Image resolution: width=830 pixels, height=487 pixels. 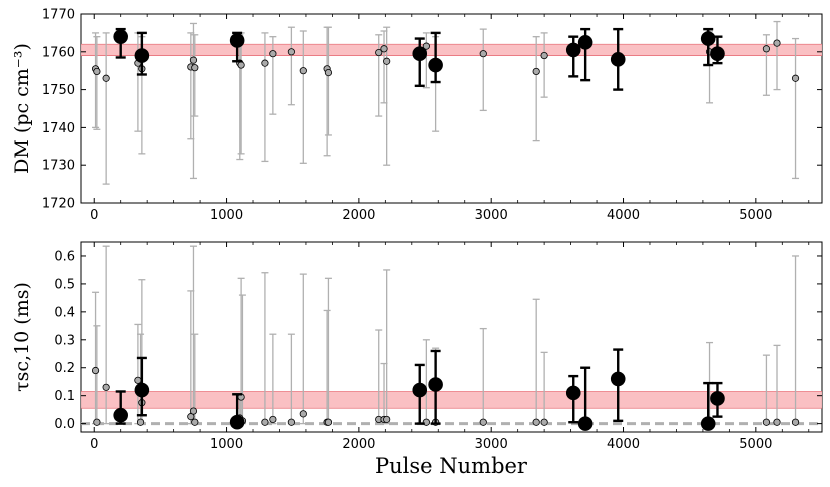 I want to click on tau-ytick-label: 0.6, so click(x=64, y=256).